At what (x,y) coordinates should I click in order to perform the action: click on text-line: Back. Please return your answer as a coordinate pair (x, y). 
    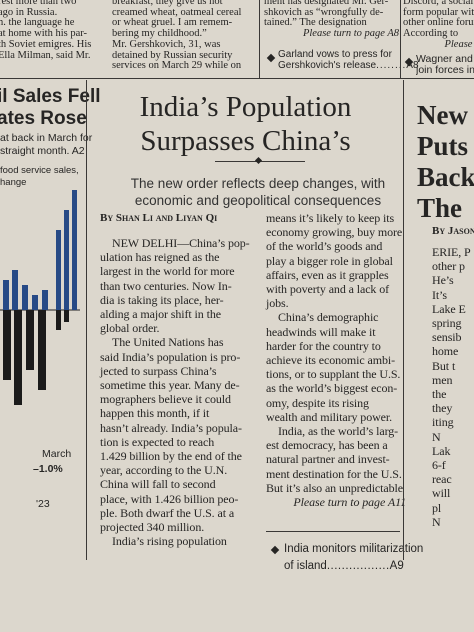
    Looking at the image, I should click on (445, 177).